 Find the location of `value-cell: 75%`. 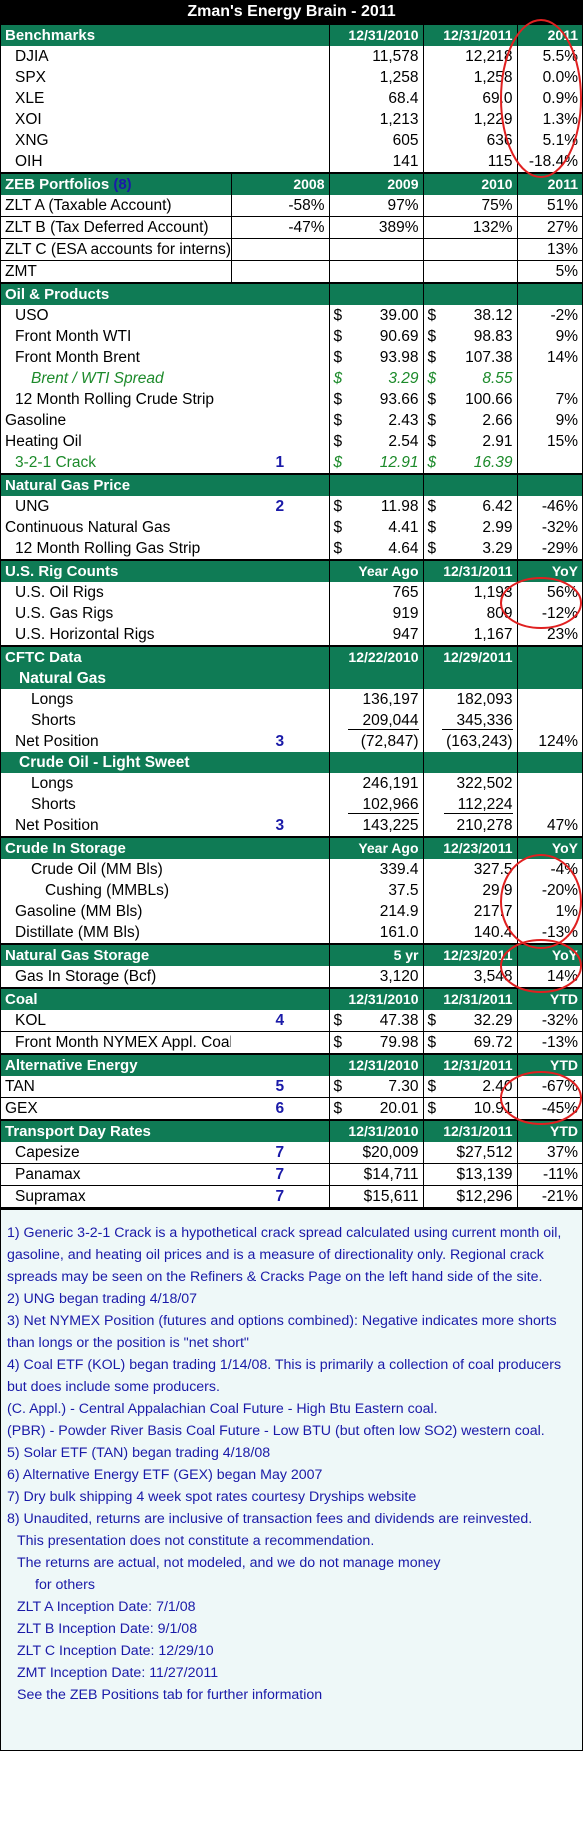

value-cell: 75% is located at coordinates (469, 206).